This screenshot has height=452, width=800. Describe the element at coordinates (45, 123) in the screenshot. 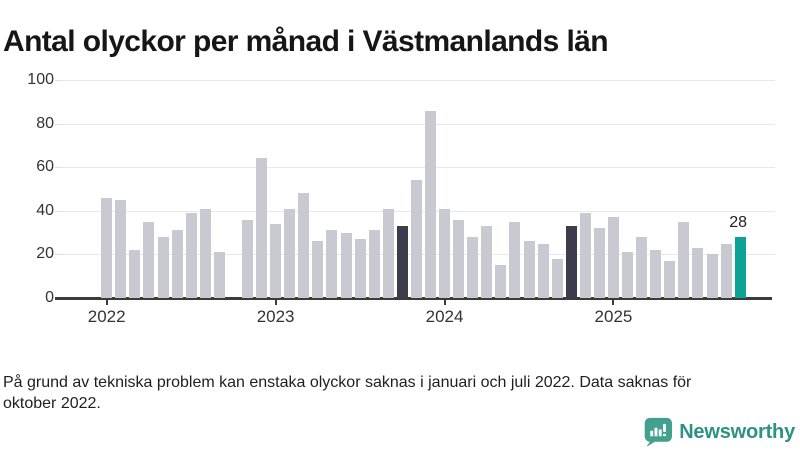

I see `y-tick-label-80: 80` at that location.